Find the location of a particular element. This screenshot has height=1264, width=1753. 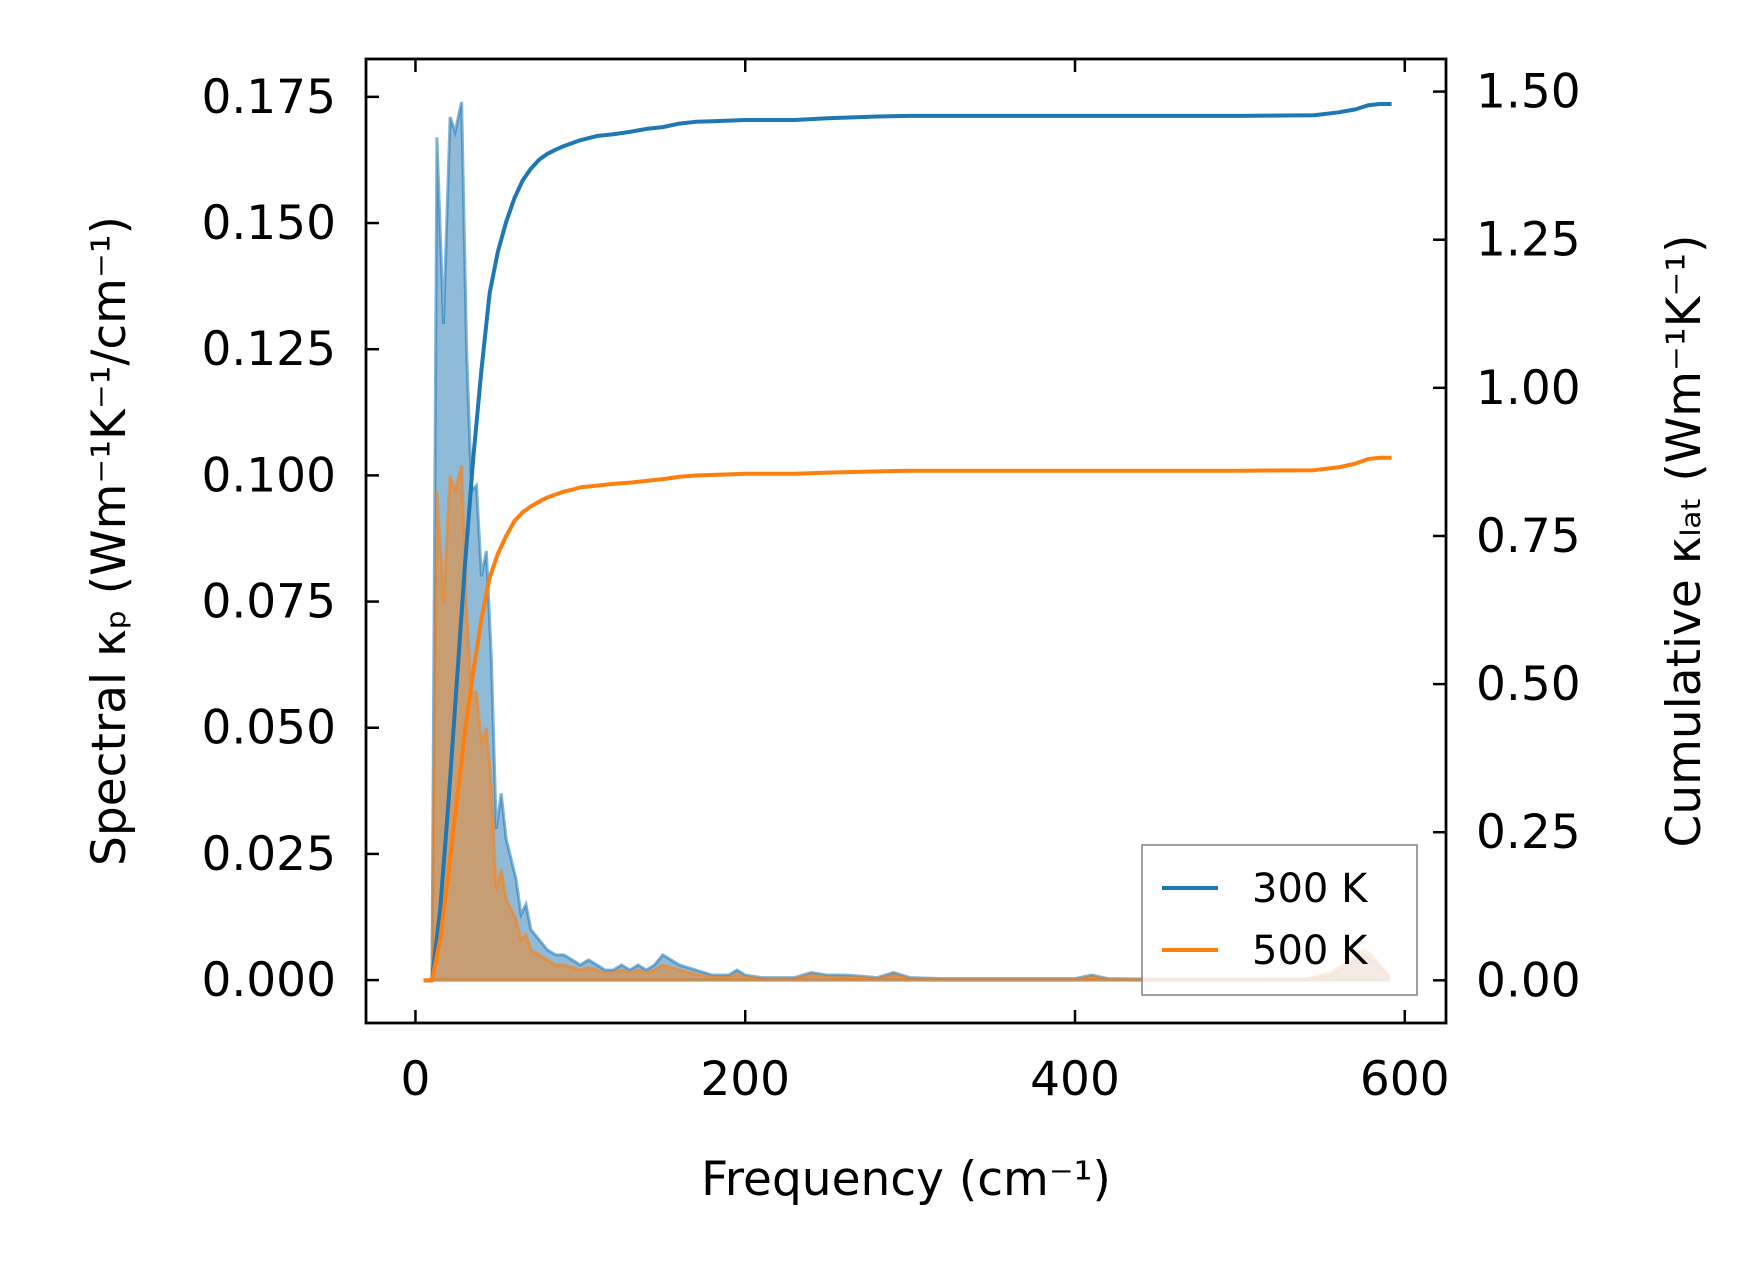

y-right-tick-label: 0.00 is located at coordinates (1528, 980).